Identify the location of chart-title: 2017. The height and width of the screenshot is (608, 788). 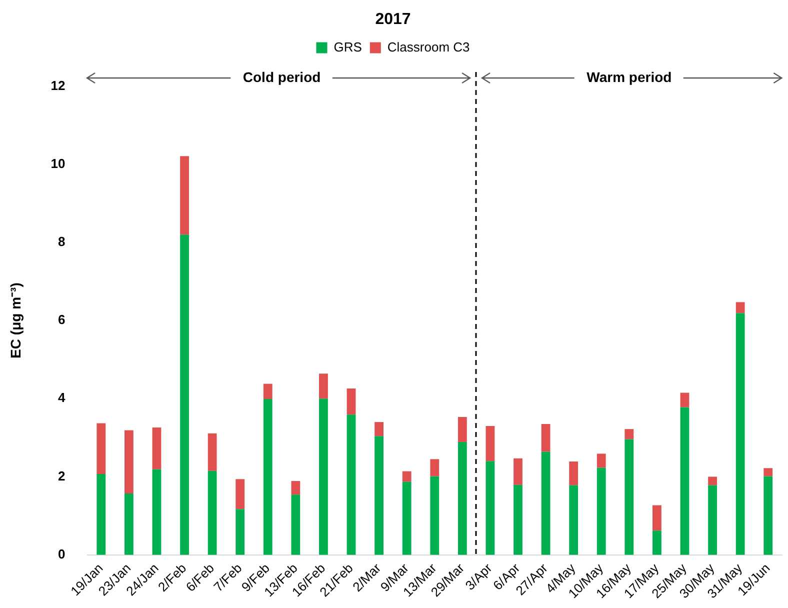
(393, 19).